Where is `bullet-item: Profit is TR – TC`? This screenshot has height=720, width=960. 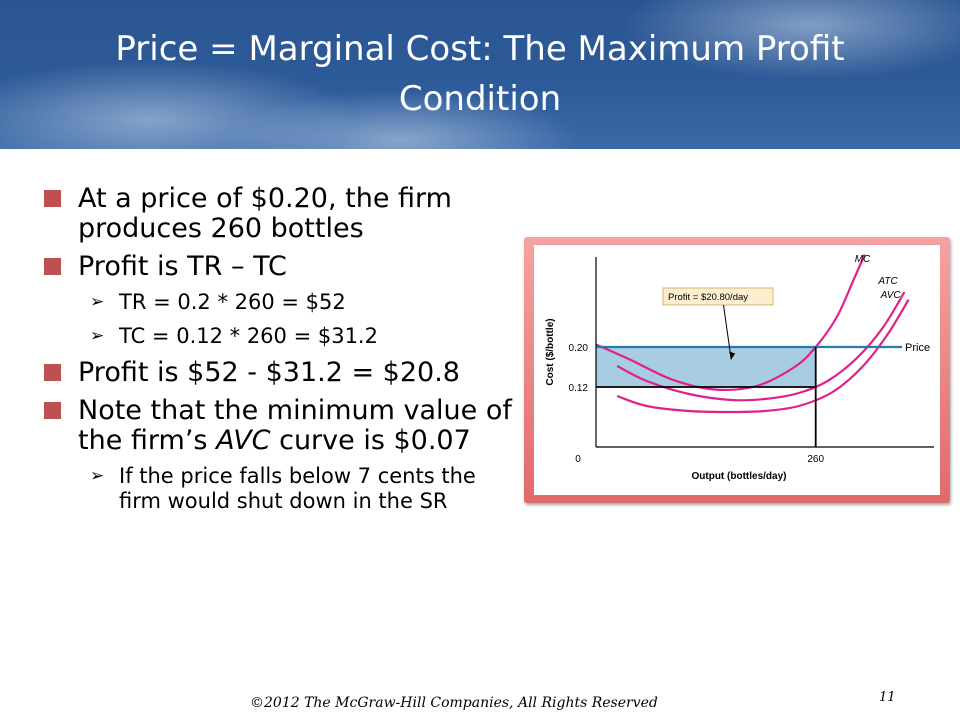
bullet-item: Profit is TR – TC is located at coordinates (284, 267).